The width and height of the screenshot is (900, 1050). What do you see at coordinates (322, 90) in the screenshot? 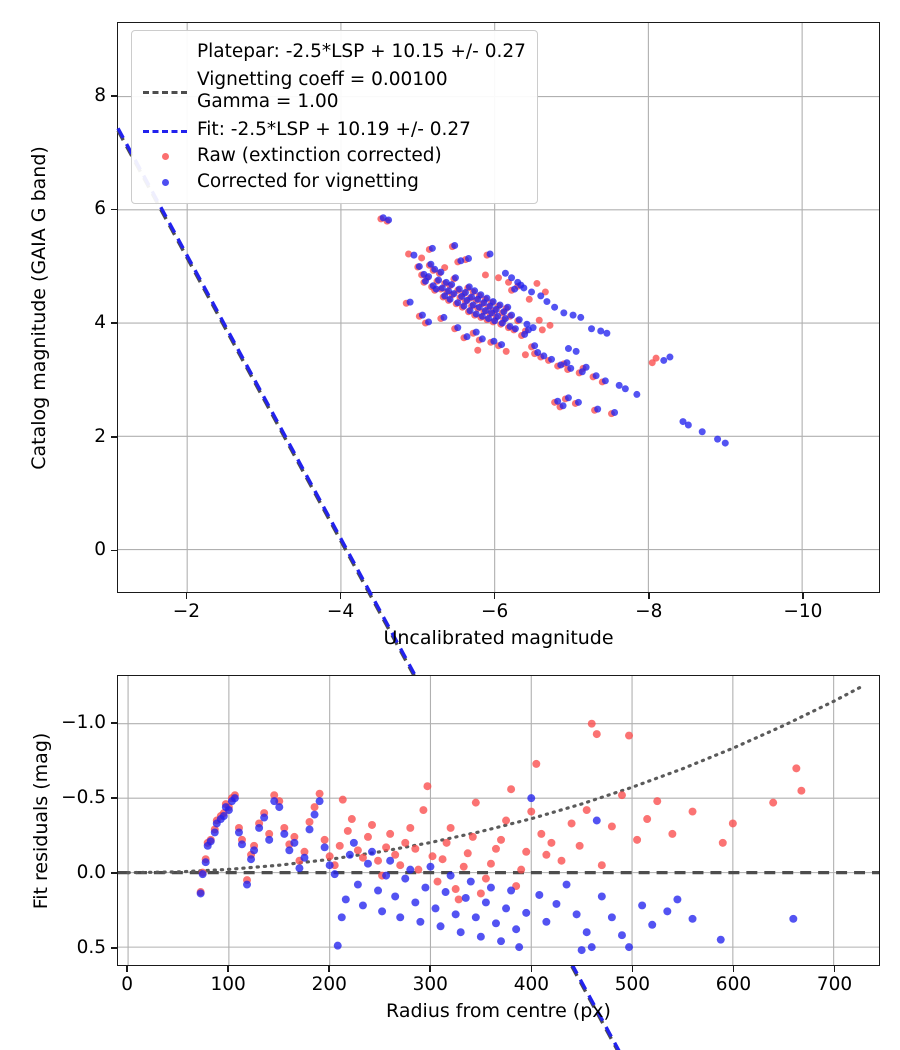
I see `legend-label: Vignetting coeff = 0.00100 Gamma = 1.00` at bounding box center [322, 90].